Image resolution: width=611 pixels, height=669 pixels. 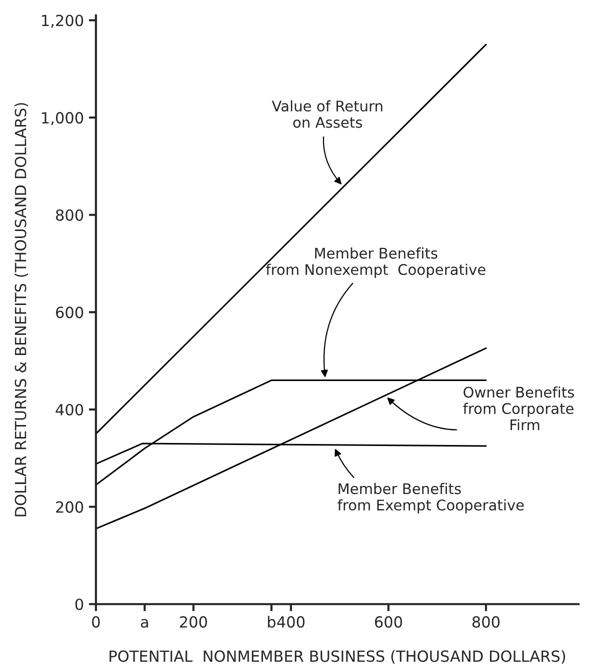 I want to click on x-tick-label: a, so click(x=144, y=623).